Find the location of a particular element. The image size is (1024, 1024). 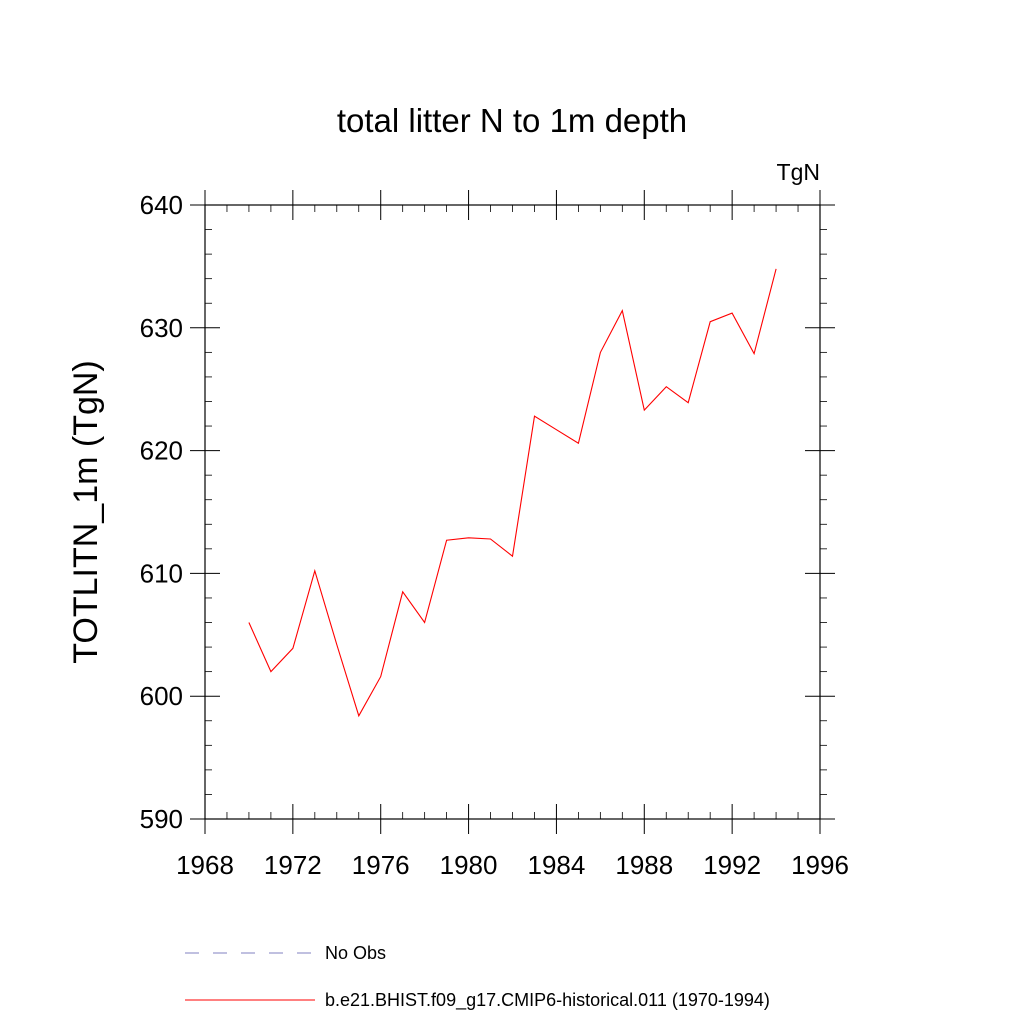

x-tick-label: 1988 is located at coordinates (644, 865).